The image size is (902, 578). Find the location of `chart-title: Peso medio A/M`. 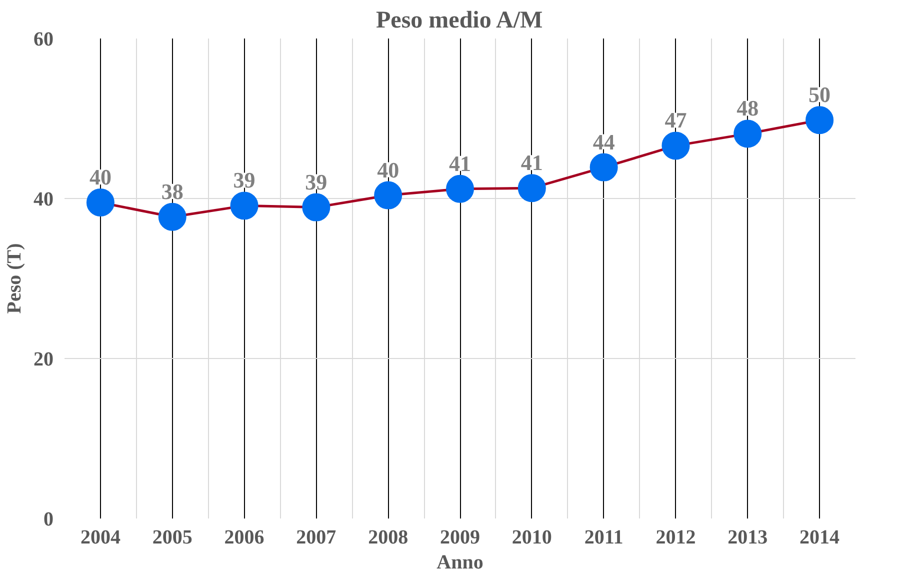

chart-title: Peso medio A/M is located at coordinates (459, 21).